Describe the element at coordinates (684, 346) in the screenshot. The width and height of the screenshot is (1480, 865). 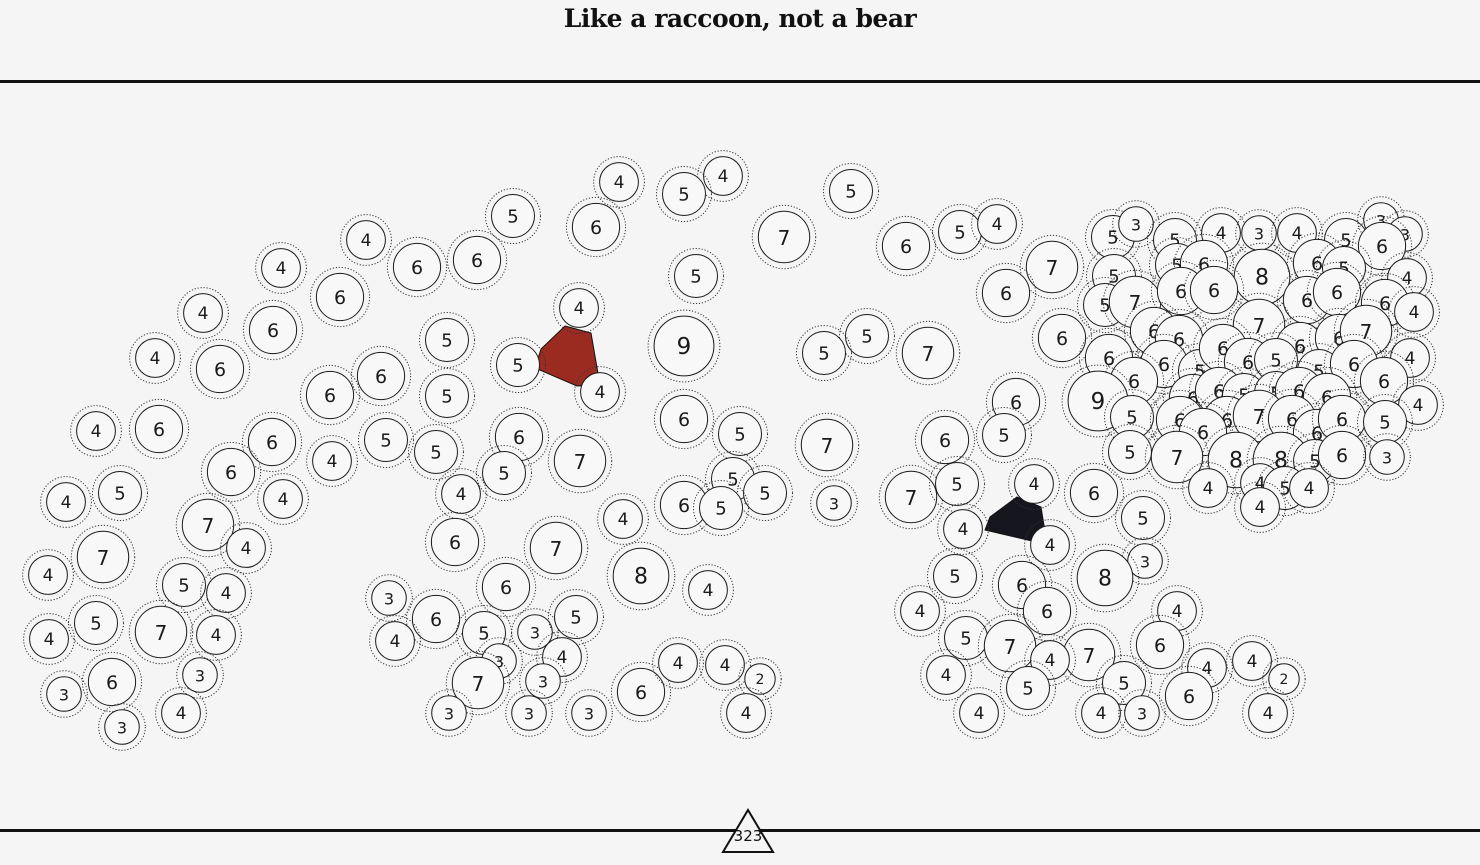
I see `node-24: 9` at that location.